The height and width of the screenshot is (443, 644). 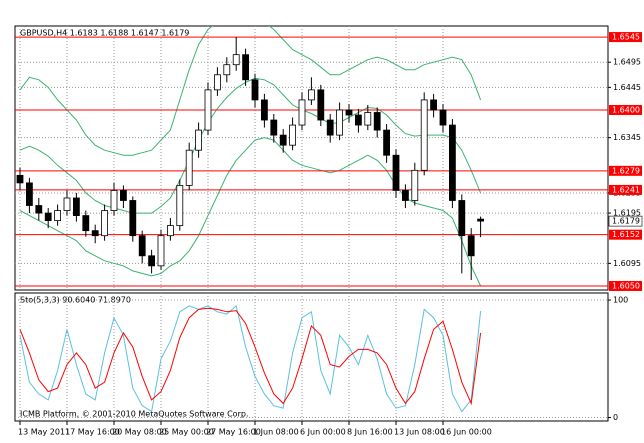 I want to click on y-tick-label: 1.6445, so click(x=627, y=87).